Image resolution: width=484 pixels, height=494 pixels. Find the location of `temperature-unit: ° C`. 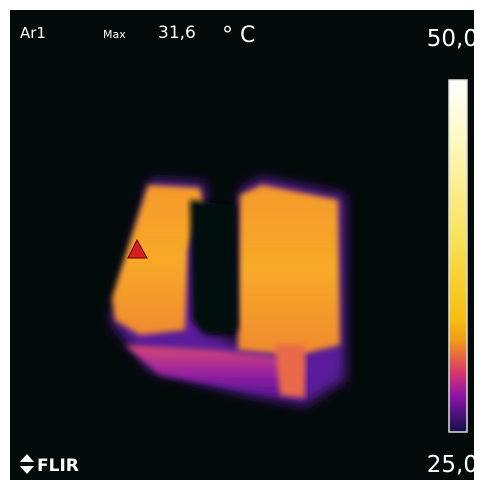

temperature-unit: ° C is located at coordinates (238, 35).